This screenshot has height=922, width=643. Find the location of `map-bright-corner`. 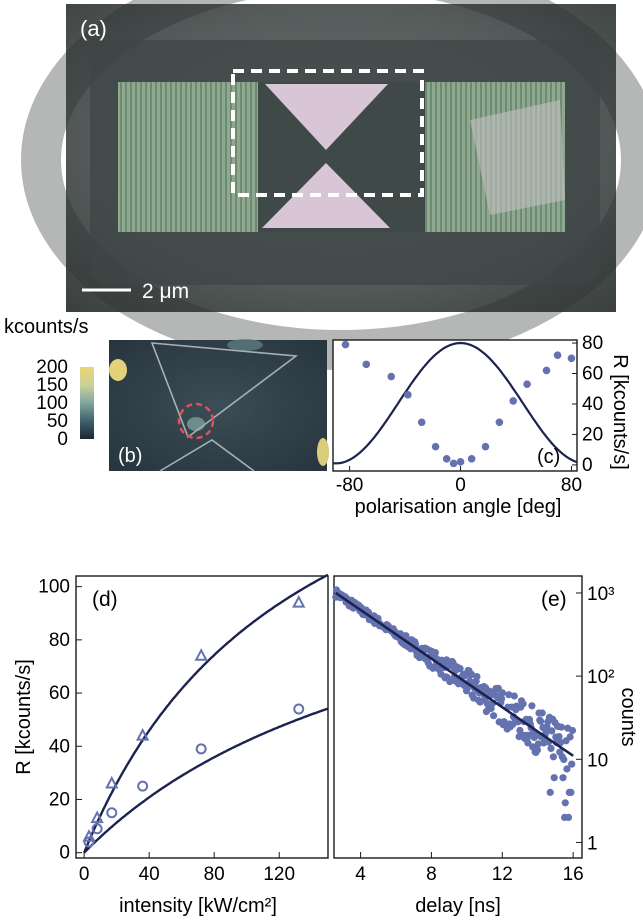

map-bright-corner is located at coordinates (118, 370).